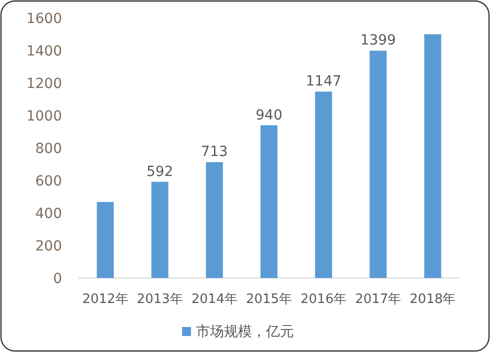 The width and height of the screenshot is (500, 362). I want to click on y-tick-label: 1400, so click(44, 52).